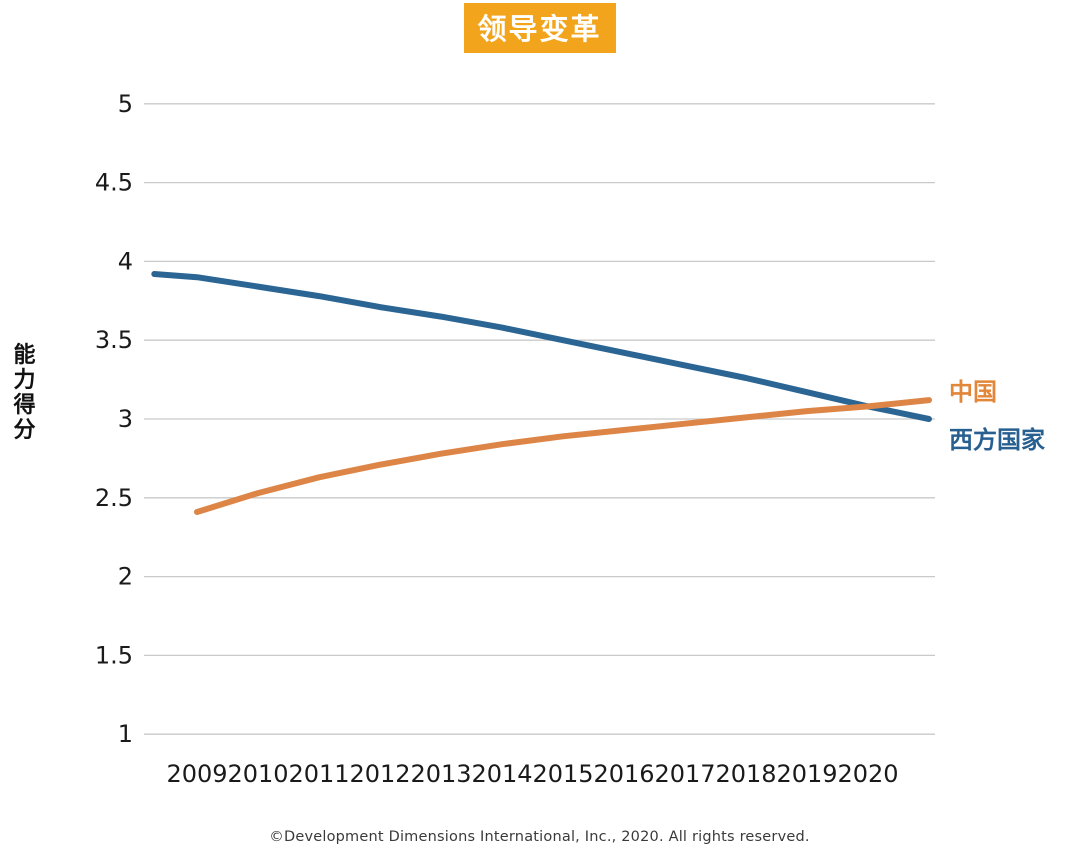 The height and width of the screenshot is (860, 1079). What do you see at coordinates (125, 419) in the screenshot?
I see `y-tick-label: 3` at bounding box center [125, 419].